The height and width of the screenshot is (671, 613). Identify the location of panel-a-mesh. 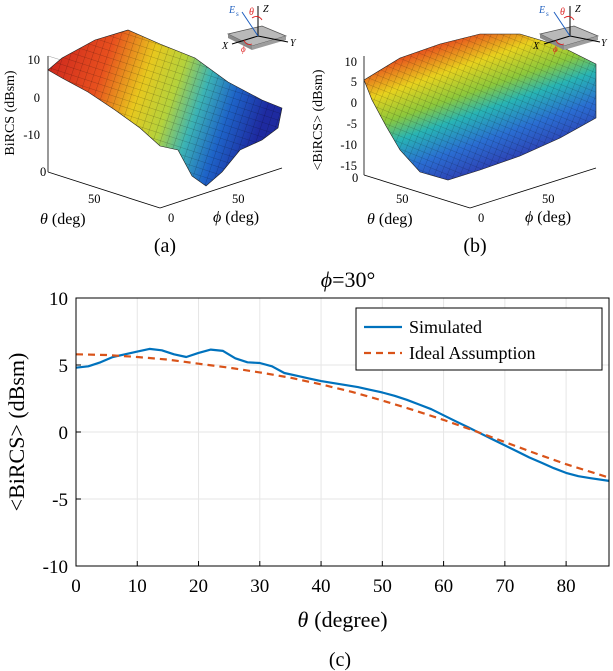
(165, 108).